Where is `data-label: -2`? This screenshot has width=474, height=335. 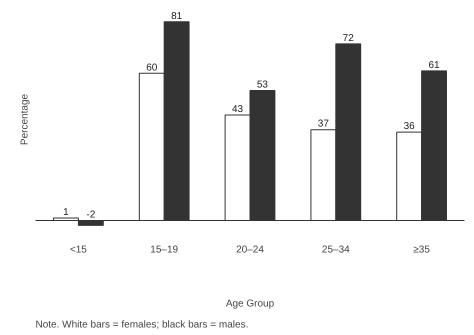 data-label: -2 is located at coordinates (91, 214).